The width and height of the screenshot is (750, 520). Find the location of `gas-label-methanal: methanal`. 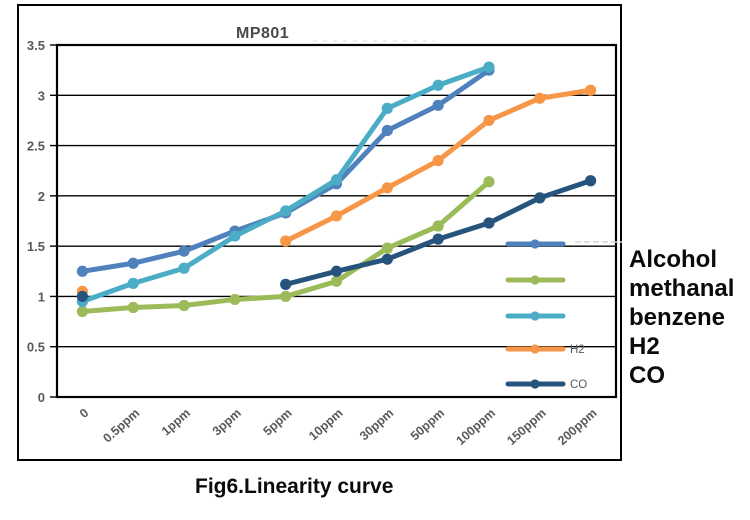

gas-label-methanal: methanal is located at coordinates (682, 288).